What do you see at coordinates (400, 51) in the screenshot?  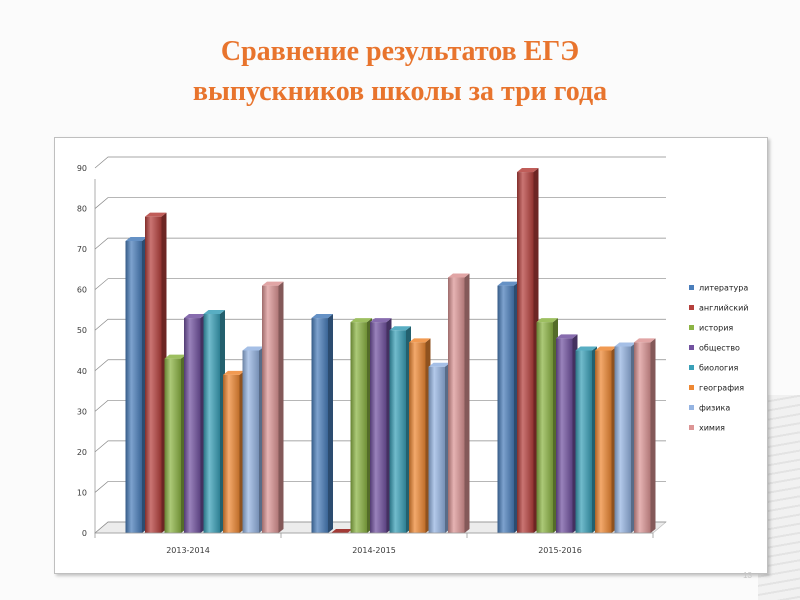 I see `slide-title-line-1: Сравнение результатов ЕГЭ` at bounding box center [400, 51].